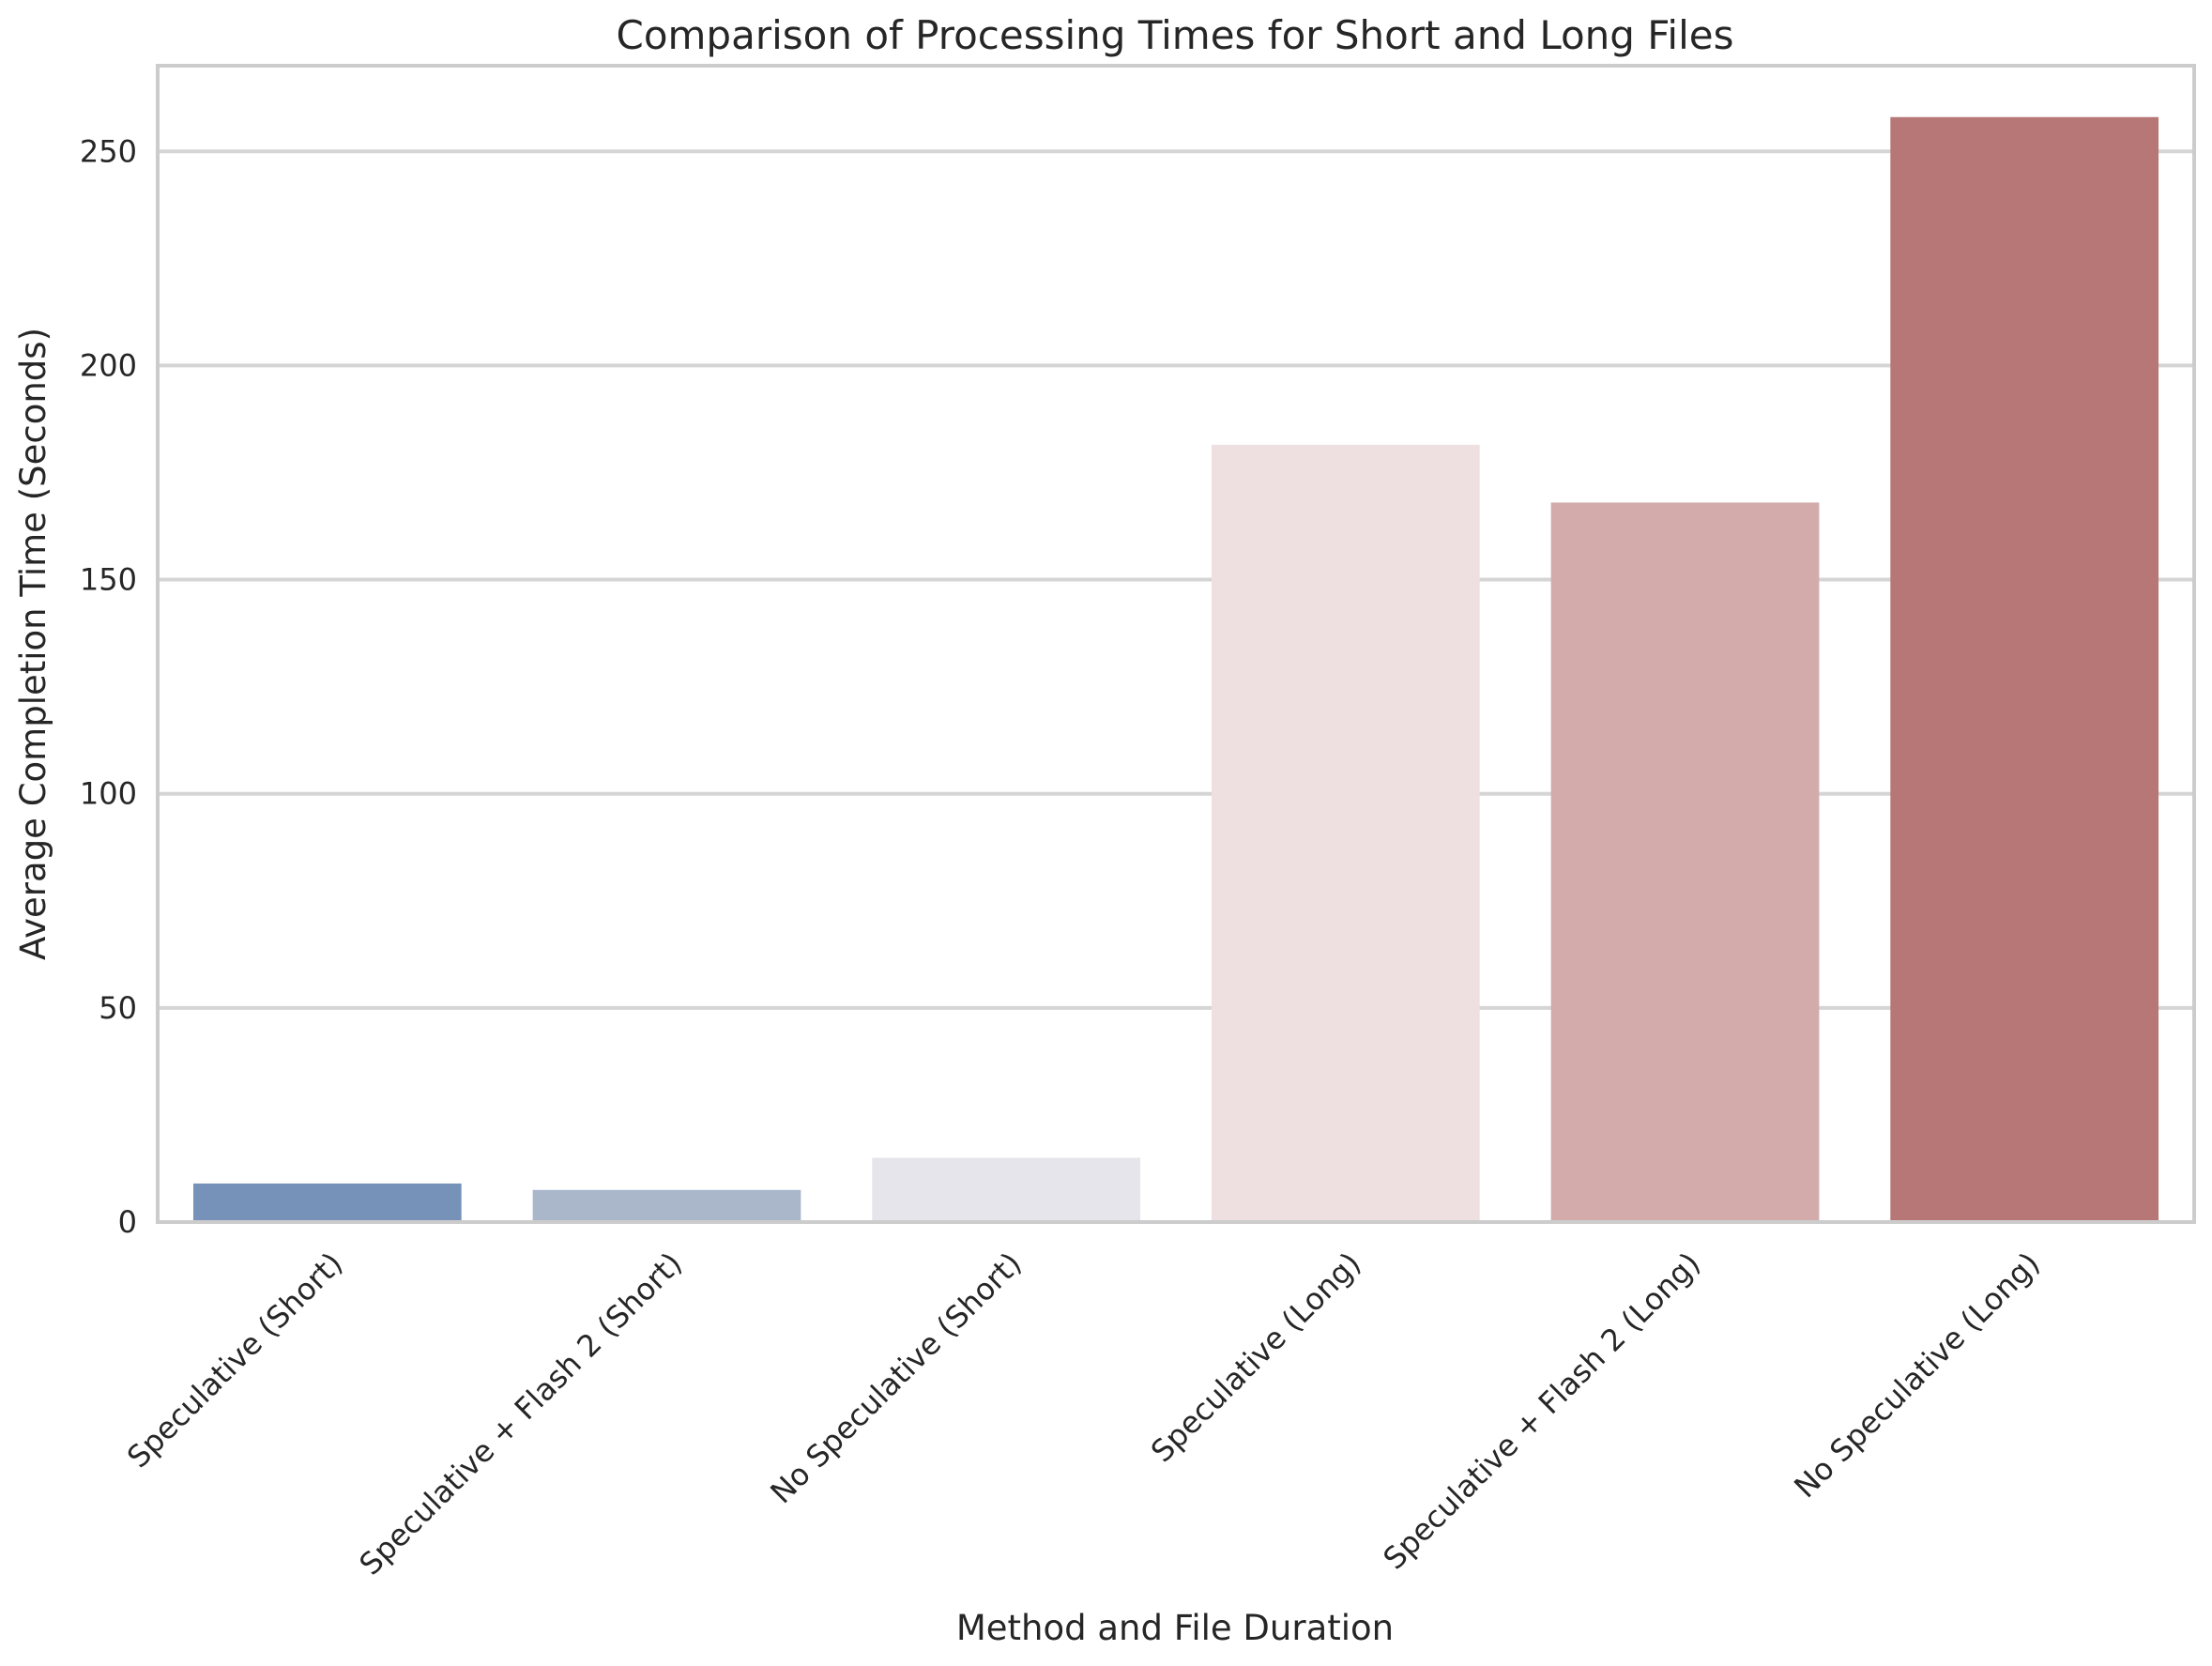 The height and width of the screenshot is (1666, 2212). I want to click on x-axis-title: Method and File Duration, so click(1175, 1628).